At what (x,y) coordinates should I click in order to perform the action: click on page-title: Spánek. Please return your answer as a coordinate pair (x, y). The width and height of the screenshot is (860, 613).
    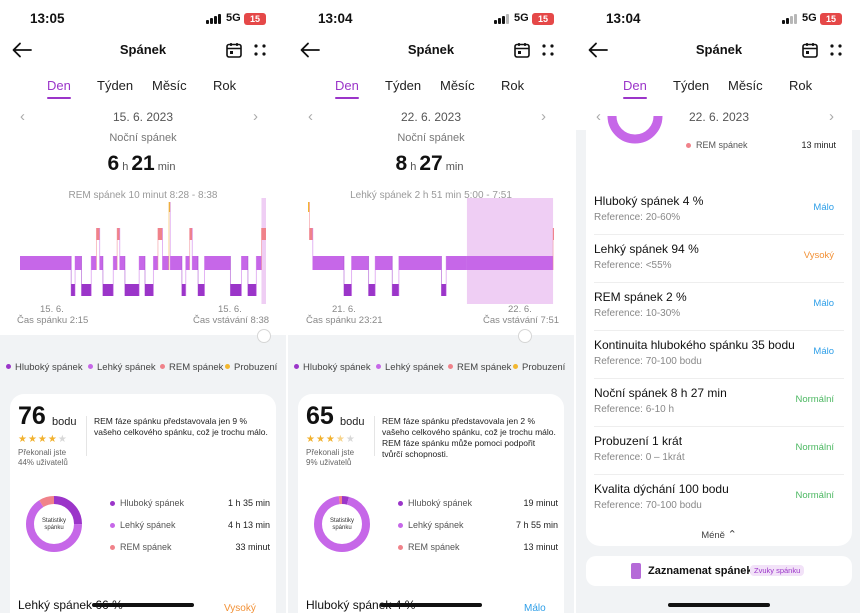
    Looking at the image, I should click on (143, 49).